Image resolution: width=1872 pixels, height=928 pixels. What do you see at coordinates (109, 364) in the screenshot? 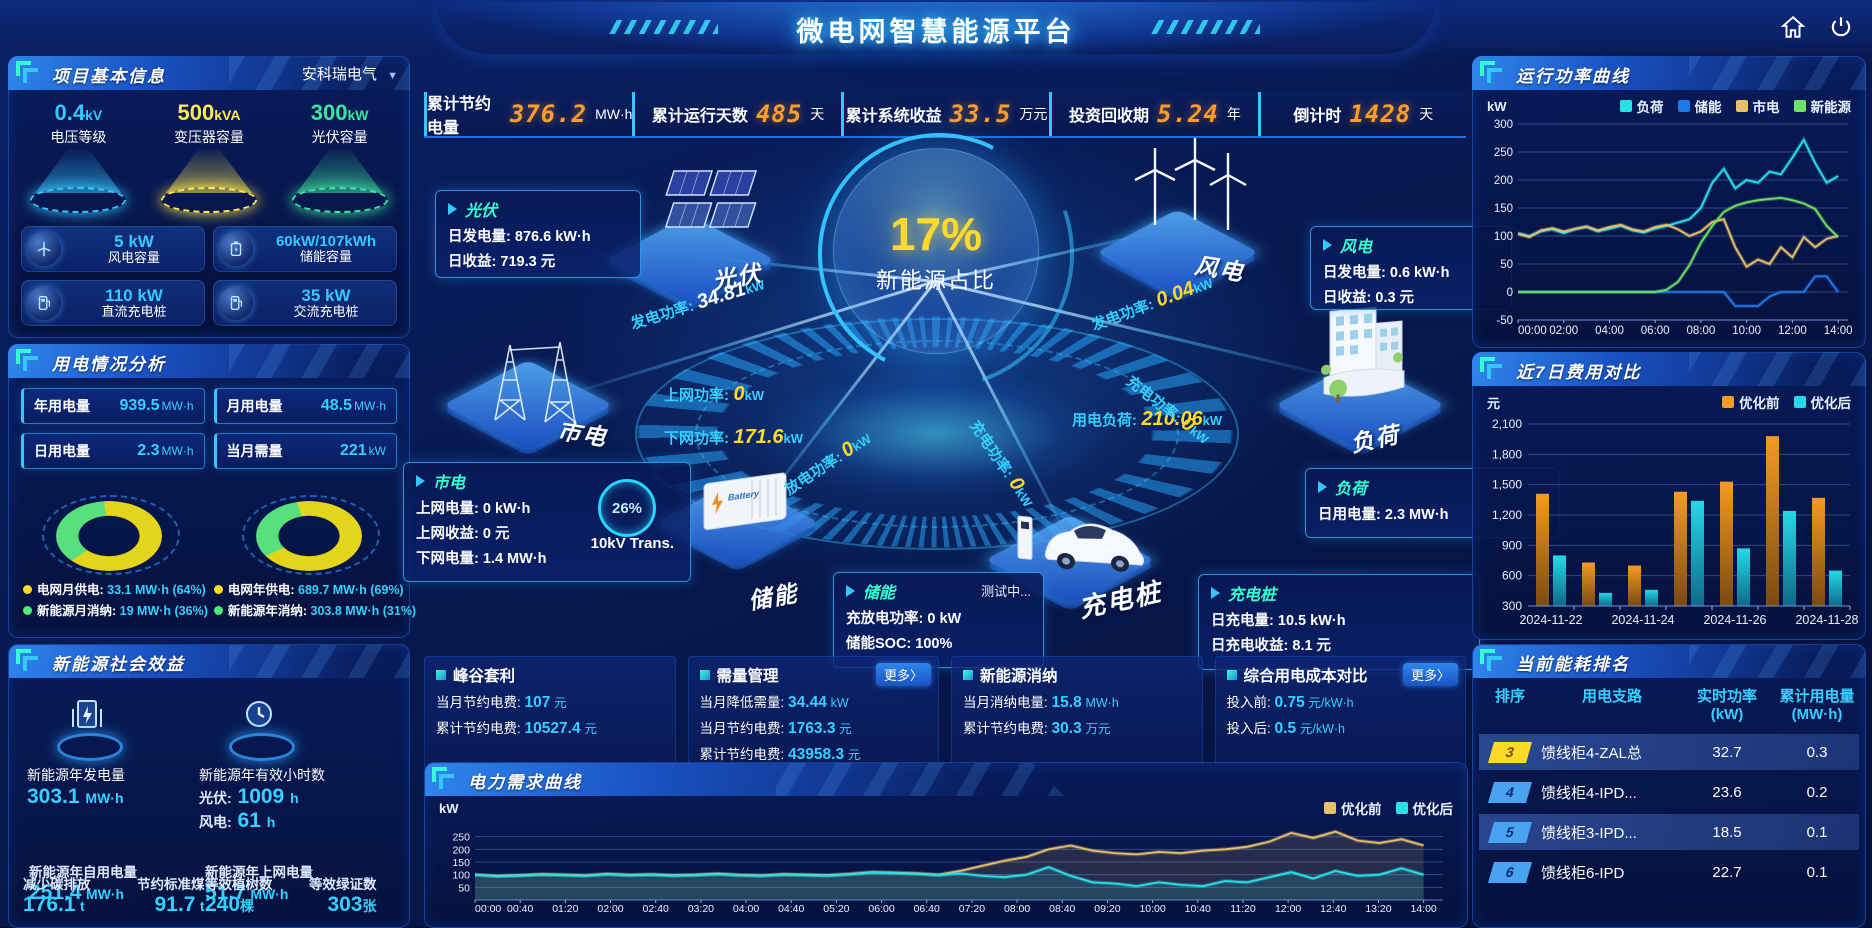
I see `panel-title: 用电情况分析` at bounding box center [109, 364].